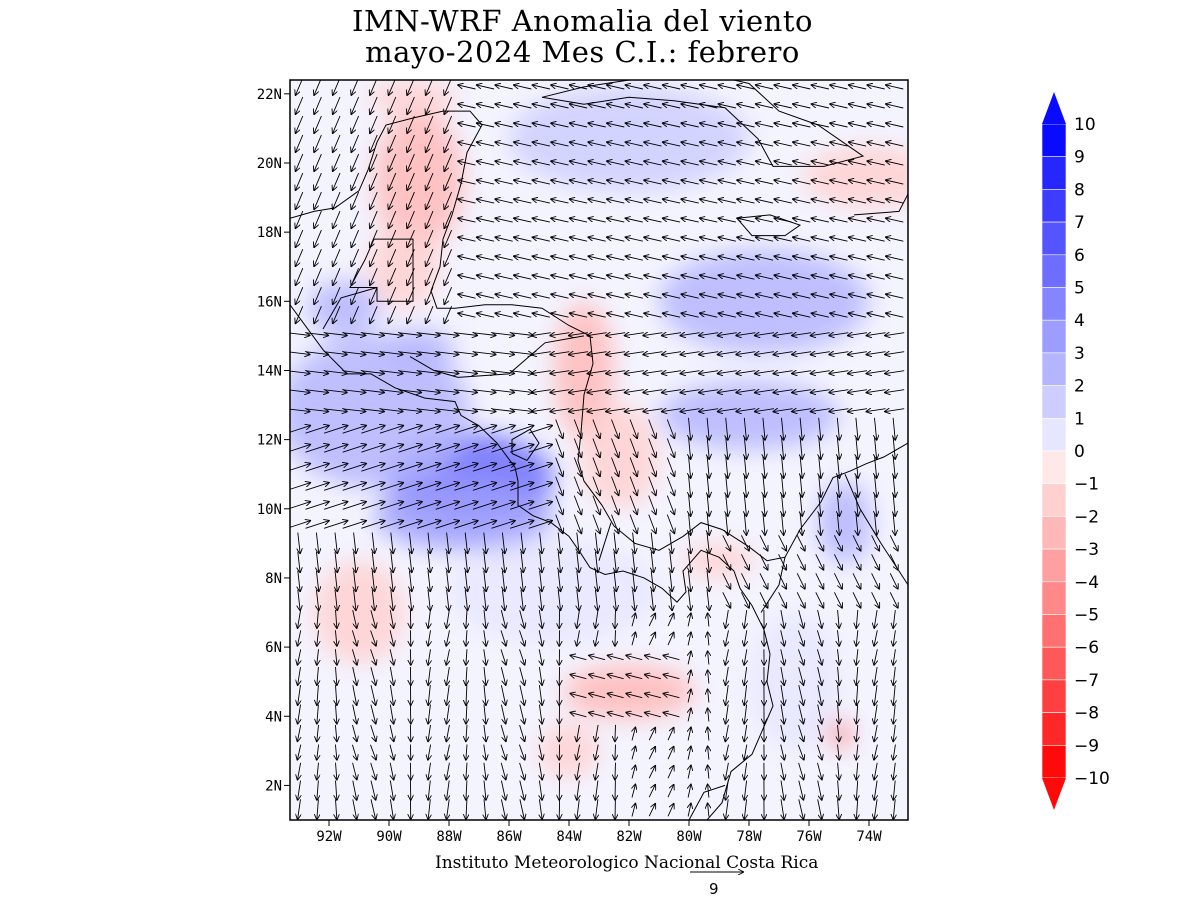 Image resolution: width=1200 pixels, height=900 pixels. What do you see at coordinates (273, 648) in the screenshot?
I see `y-tick-label: 6N` at bounding box center [273, 648].